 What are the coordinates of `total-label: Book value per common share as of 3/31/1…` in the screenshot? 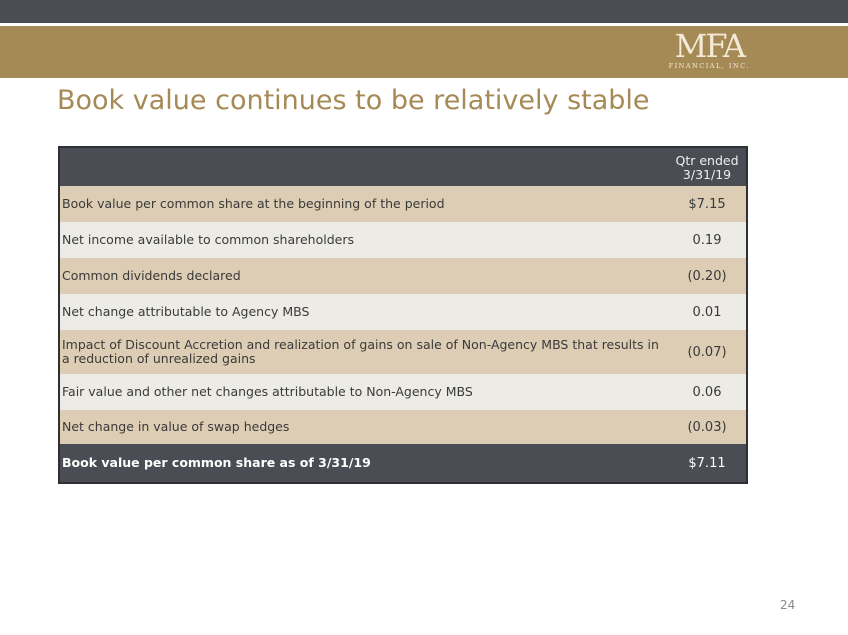 It's located at (216, 462).